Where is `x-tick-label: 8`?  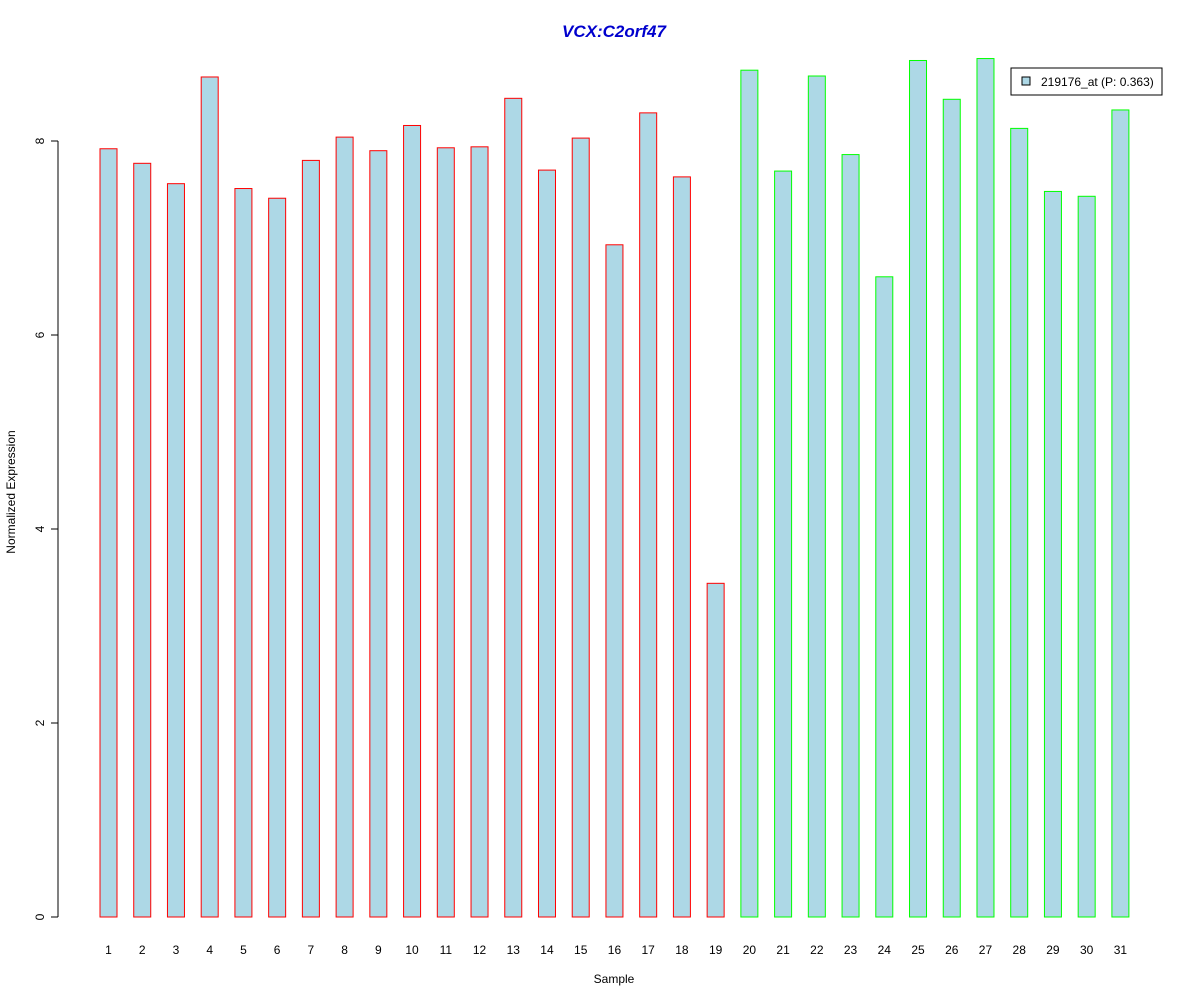 x-tick-label: 8 is located at coordinates (344, 950).